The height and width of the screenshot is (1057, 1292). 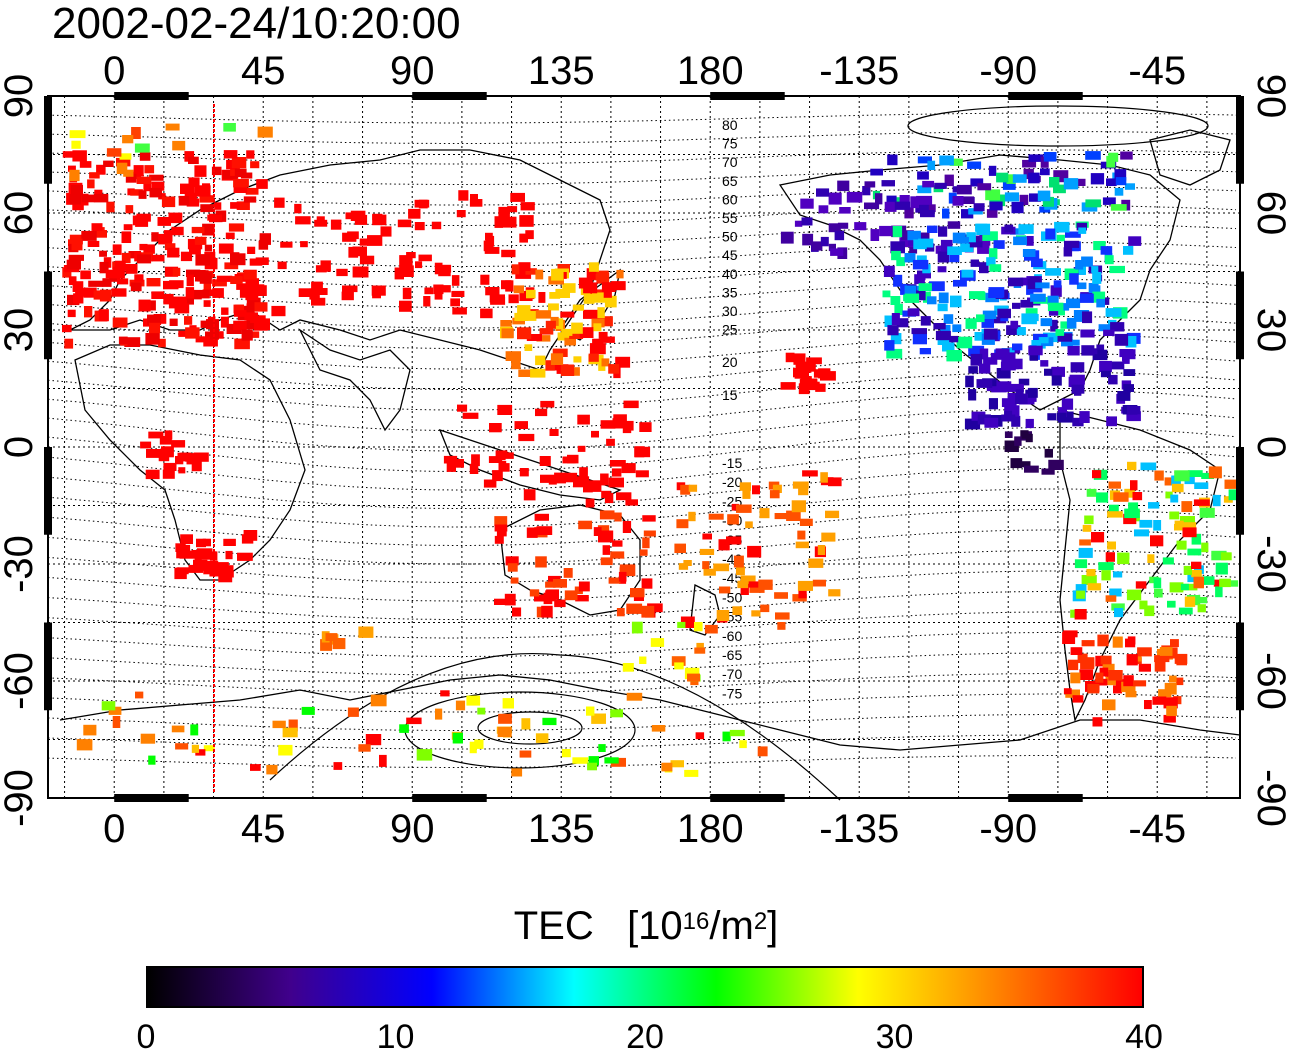 What do you see at coordinates (20, 564) in the screenshot?
I see `lat-label-left: -30` at bounding box center [20, 564].